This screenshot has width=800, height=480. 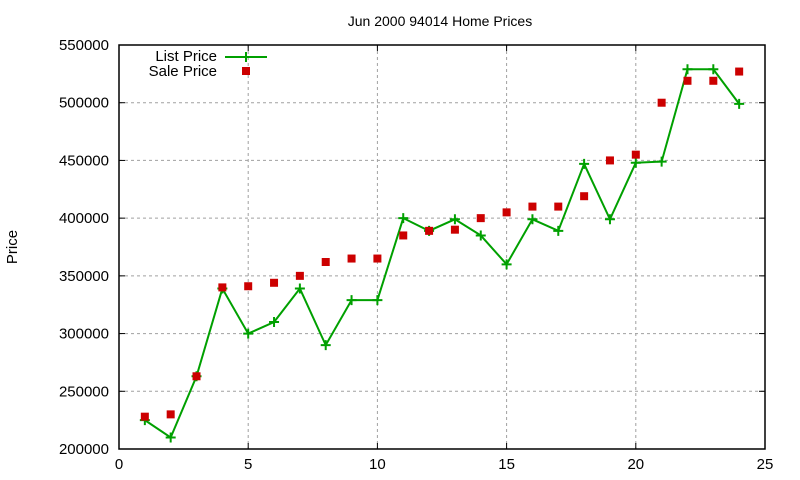 I want to click on x-tick-label: 0, so click(x=119, y=464).